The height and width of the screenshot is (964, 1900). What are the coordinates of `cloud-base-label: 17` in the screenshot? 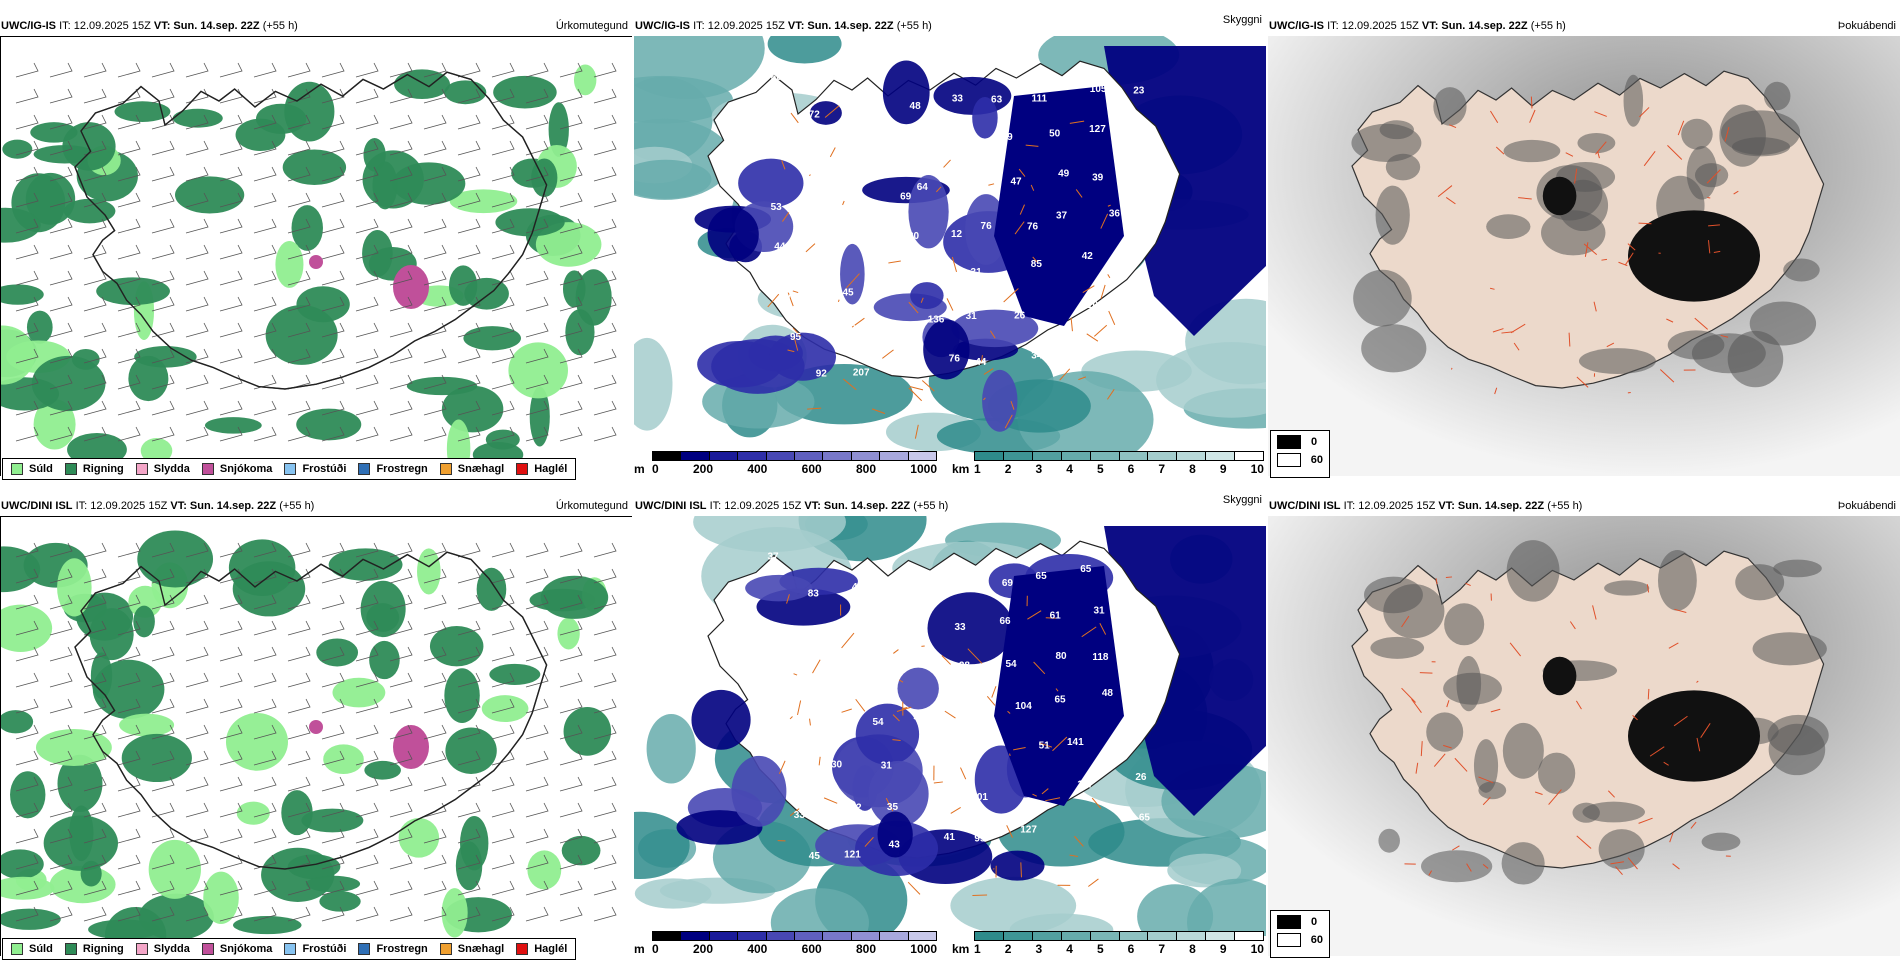 It's located at (897, 369).